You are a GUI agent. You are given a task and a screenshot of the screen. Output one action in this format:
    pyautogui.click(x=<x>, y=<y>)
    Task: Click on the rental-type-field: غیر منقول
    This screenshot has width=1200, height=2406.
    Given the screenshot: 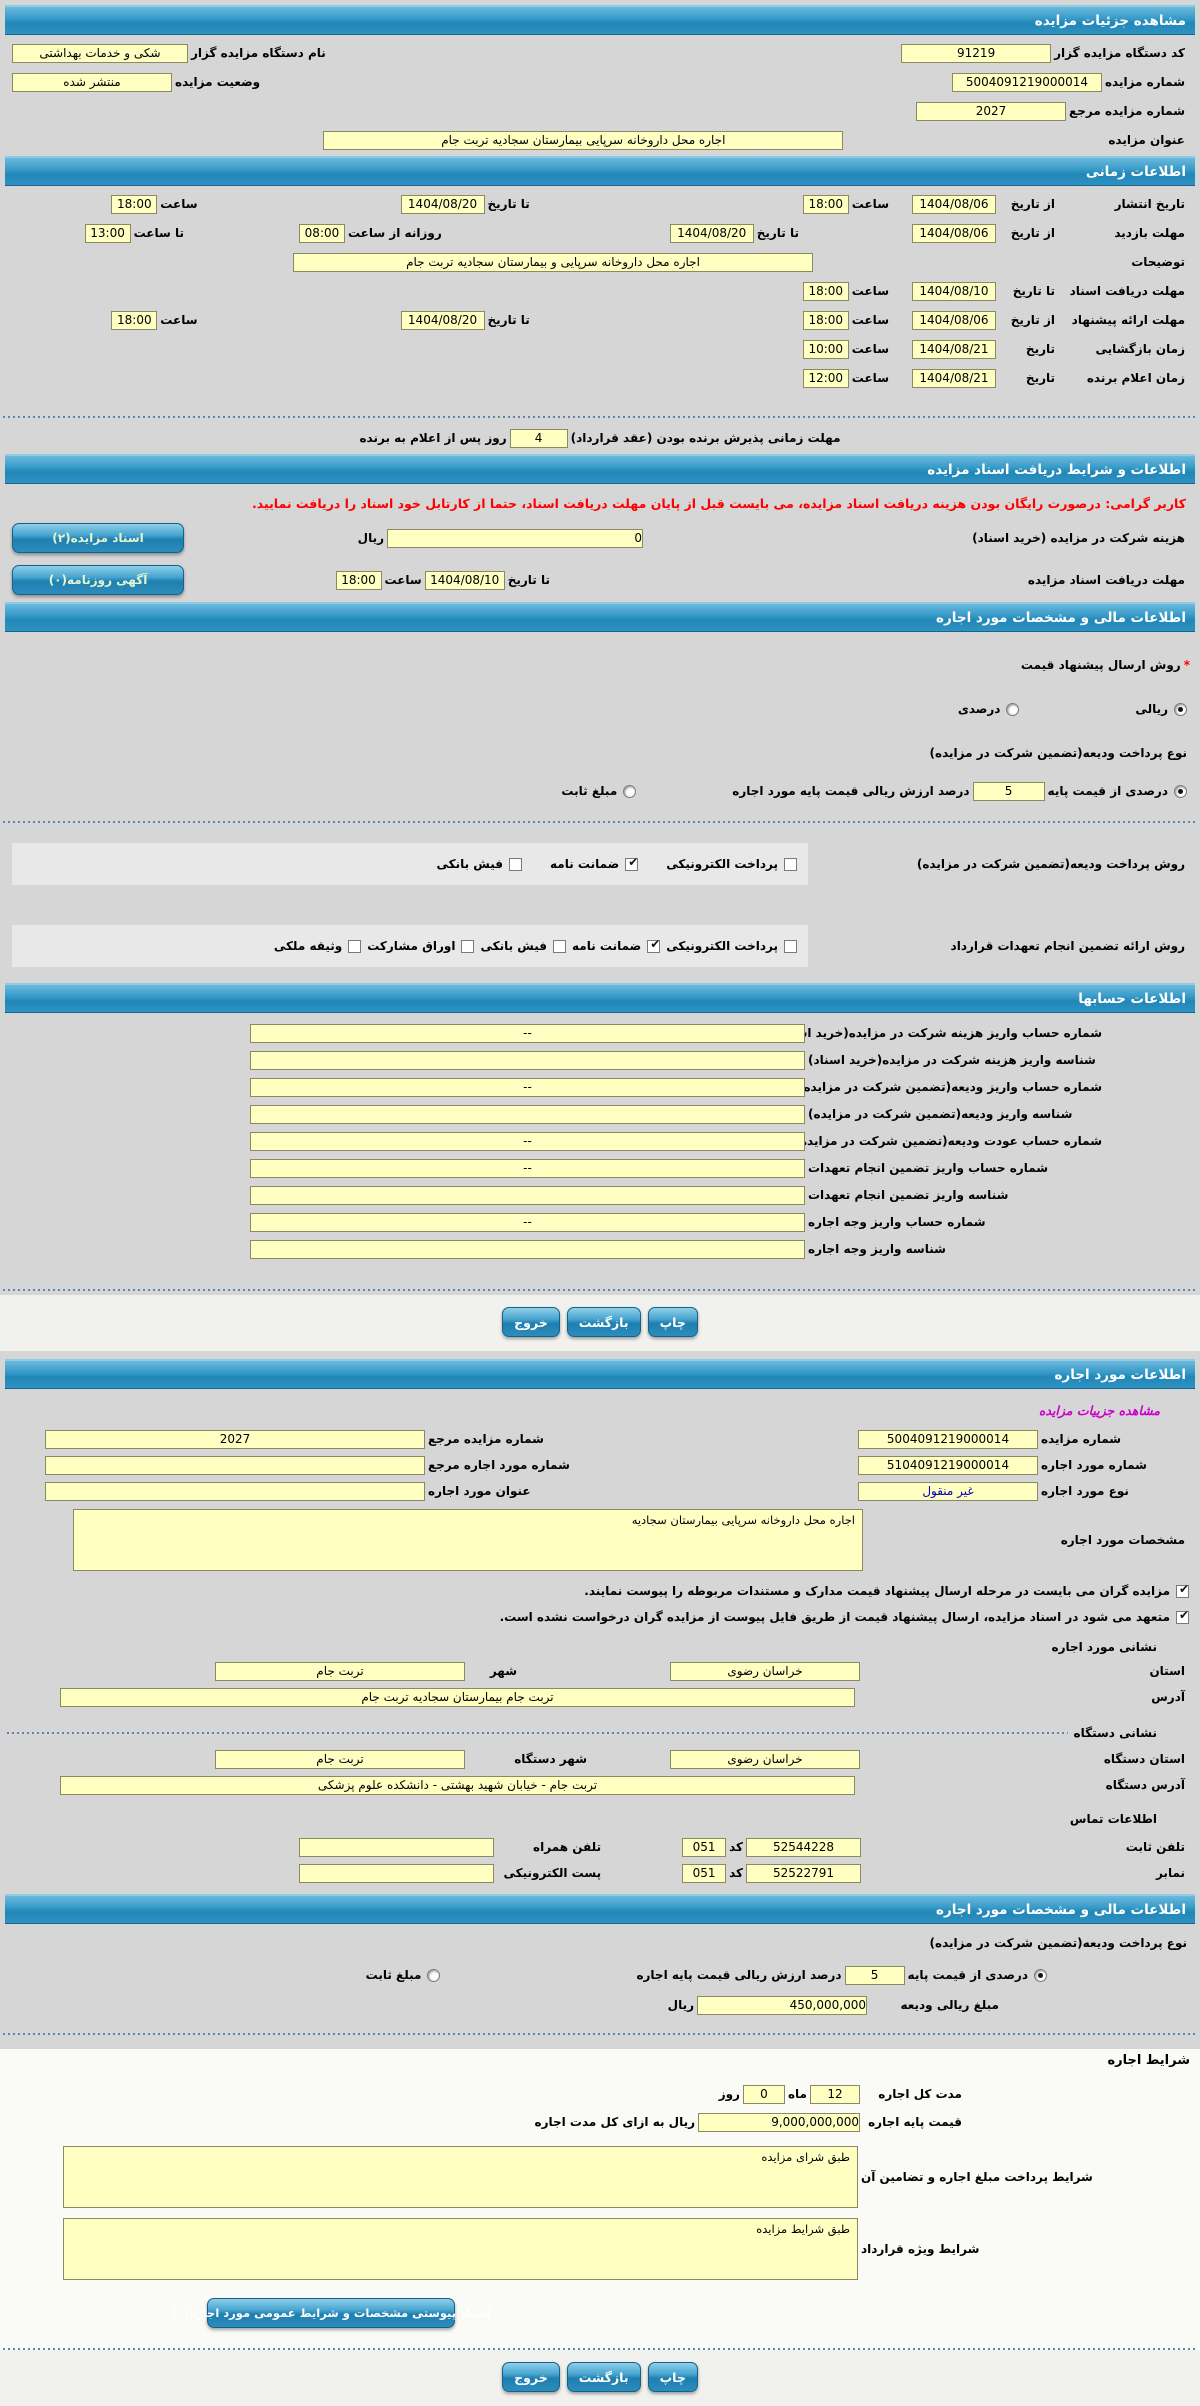 What is the action you would take?
    pyautogui.click(x=948, y=1491)
    